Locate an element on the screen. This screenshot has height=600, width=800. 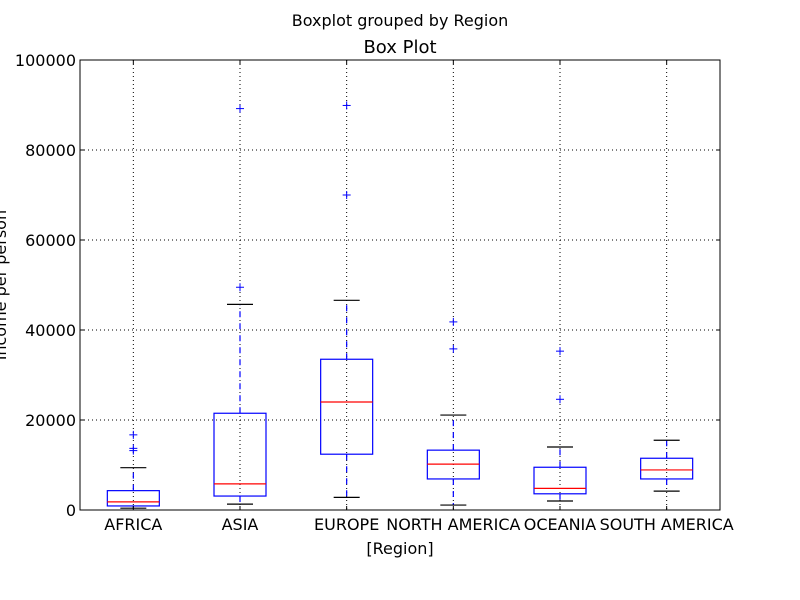
y-tick-label: 100000 is located at coordinates (45, 60).